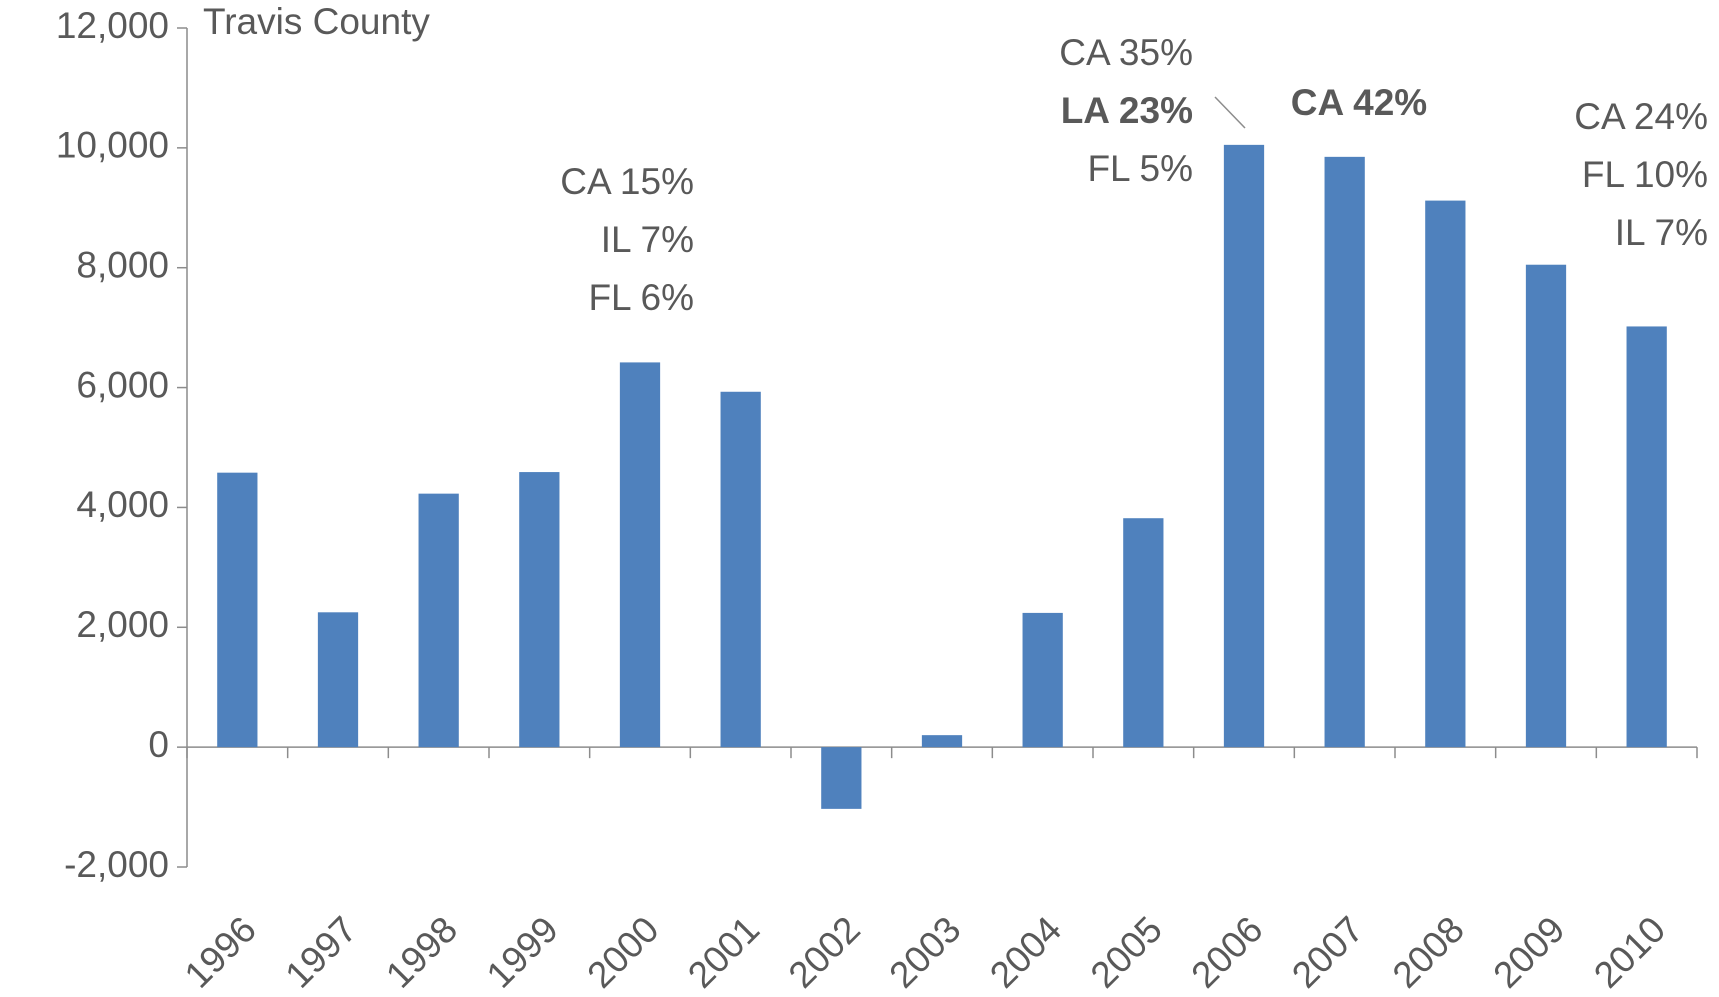  Describe the element at coordinates (122, 624) in the screenshot. I see `y-tick-label: 2,000` at that location.